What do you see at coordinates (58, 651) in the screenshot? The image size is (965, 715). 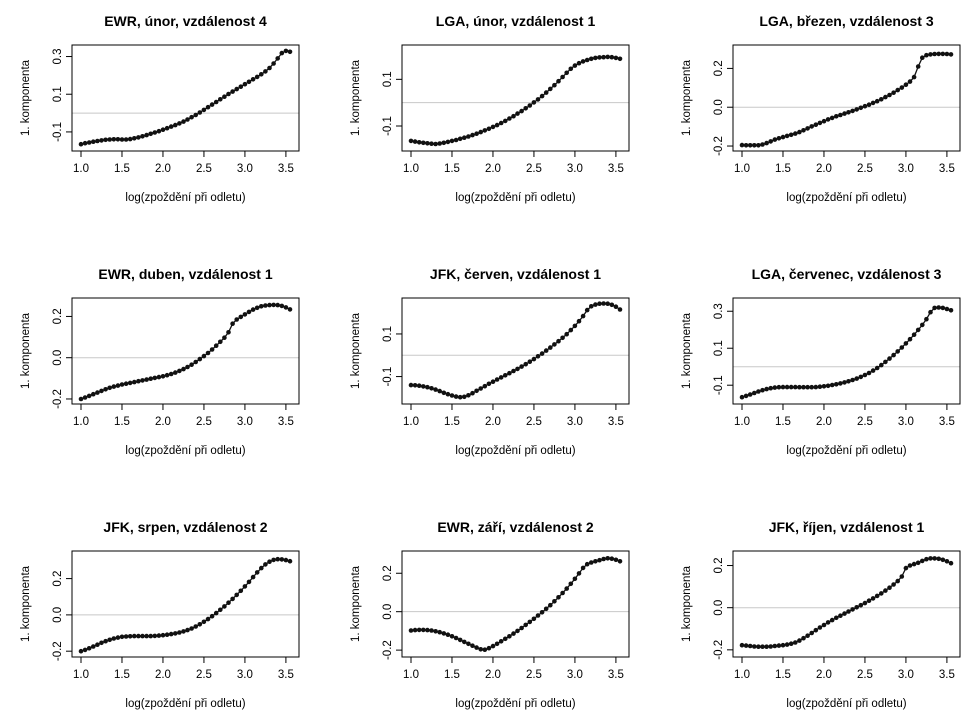 I see `y-tick-label: -0.2` at bounding box center [58, 651].